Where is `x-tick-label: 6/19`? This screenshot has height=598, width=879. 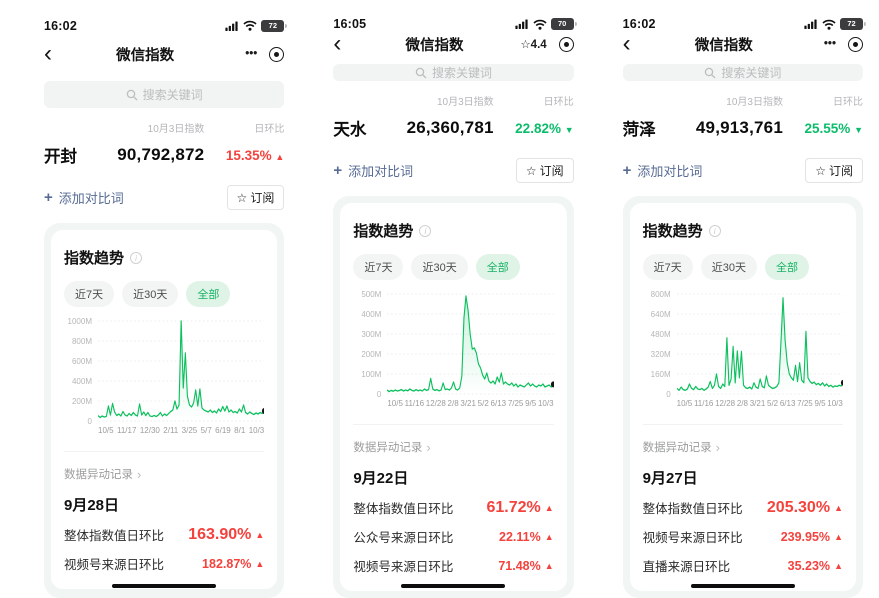
x-tick-label: 6/19 is located at coordinates (223, 430).